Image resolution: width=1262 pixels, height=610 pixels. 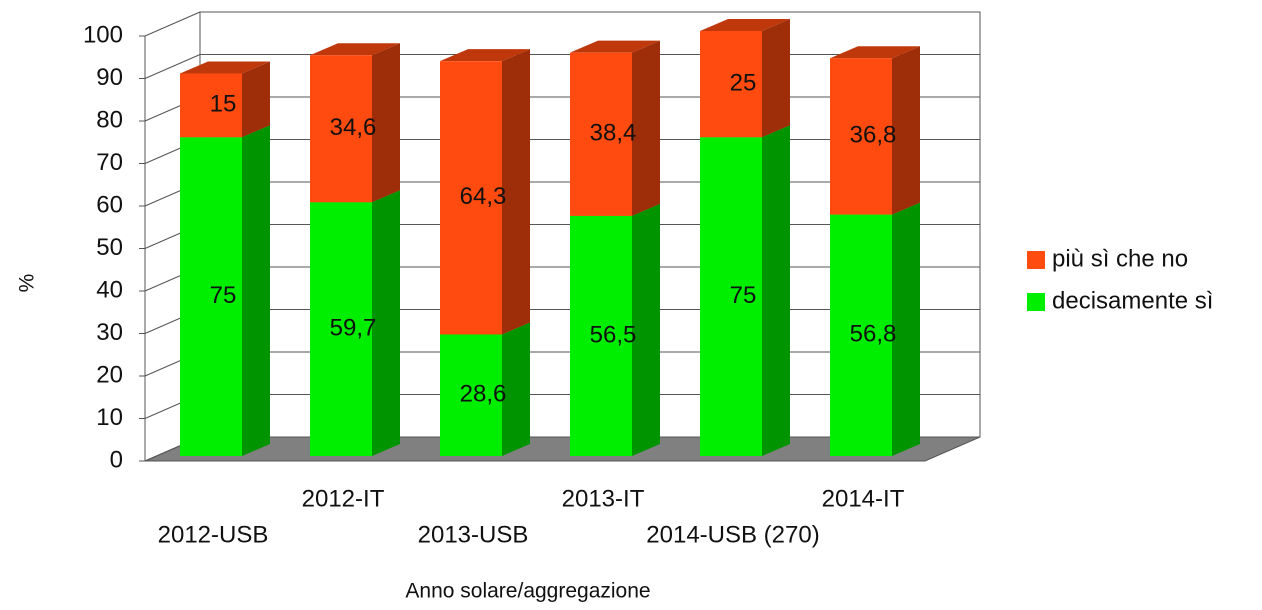 What do you see at coordinates (109, 417) in the screenshot?
I see `y-tick-label: 10` at bounding box center [109, 417].